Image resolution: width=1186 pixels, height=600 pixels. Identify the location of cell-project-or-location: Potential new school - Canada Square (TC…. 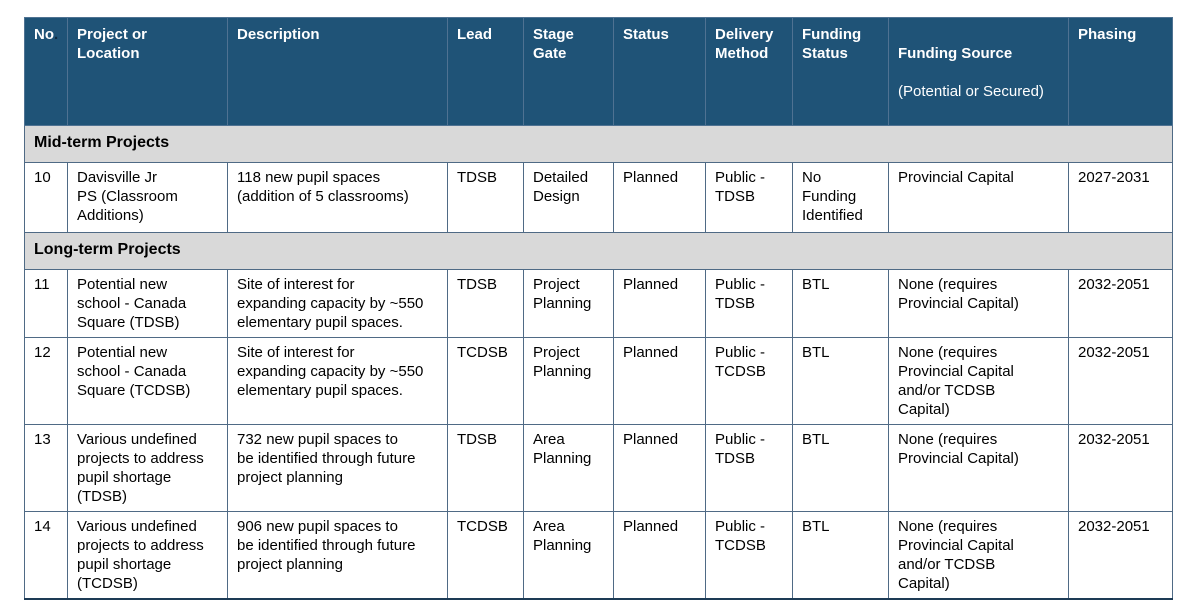
(147, 381).